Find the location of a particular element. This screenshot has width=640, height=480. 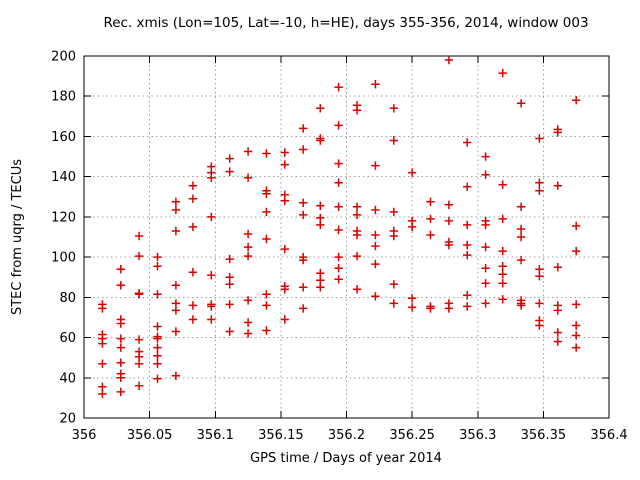

x-tick-label: 356.1 is located at coordinates (215, 435).